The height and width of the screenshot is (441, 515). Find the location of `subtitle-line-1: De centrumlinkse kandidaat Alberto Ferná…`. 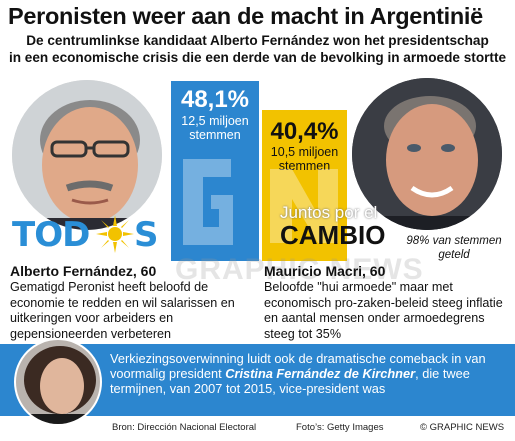

subtitle-line-1: De centrumlinkse kandidaat Alberto Ferná… is located at coordinates (257, 40).